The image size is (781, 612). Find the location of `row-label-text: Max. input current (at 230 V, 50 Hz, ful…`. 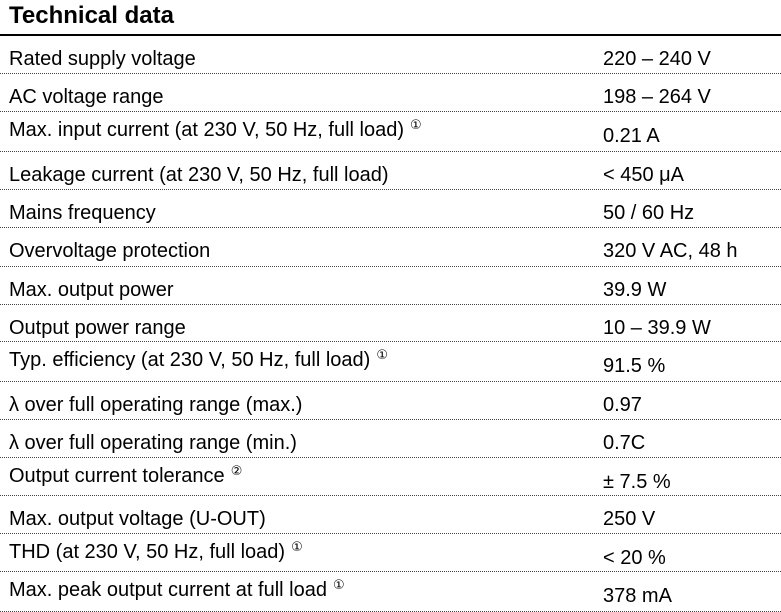

row-label-text: Max. input current (at 230 V, 50 Hz, ful… is located at coordinates (207, 130).